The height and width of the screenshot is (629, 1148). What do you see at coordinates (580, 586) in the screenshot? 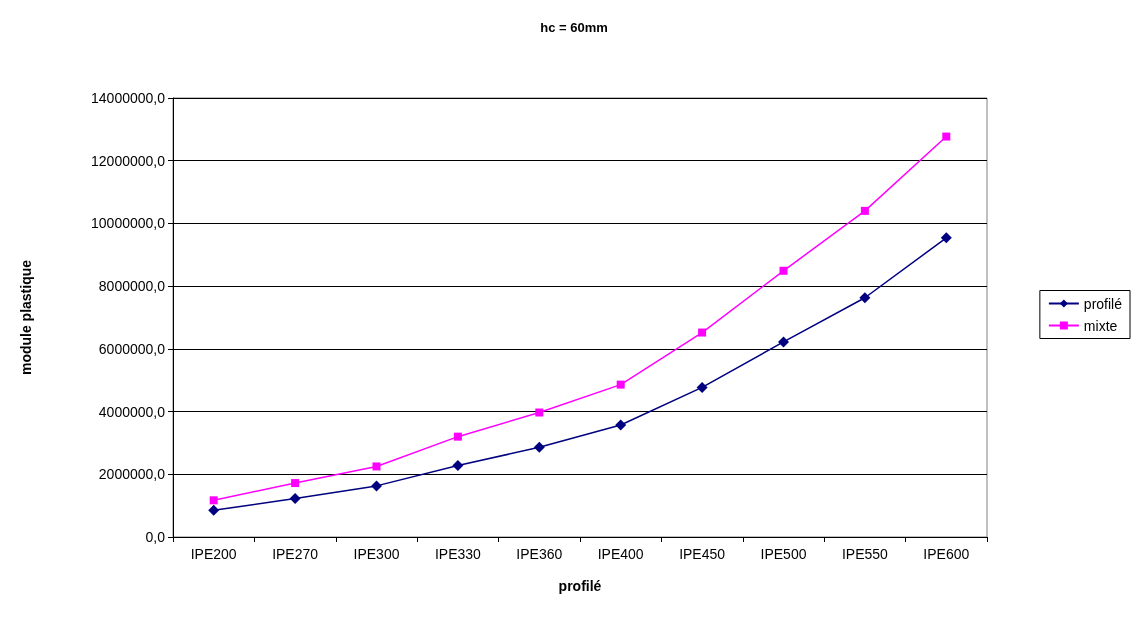
I see `x-axis-title: profilé` at bounding box center [580, 586].